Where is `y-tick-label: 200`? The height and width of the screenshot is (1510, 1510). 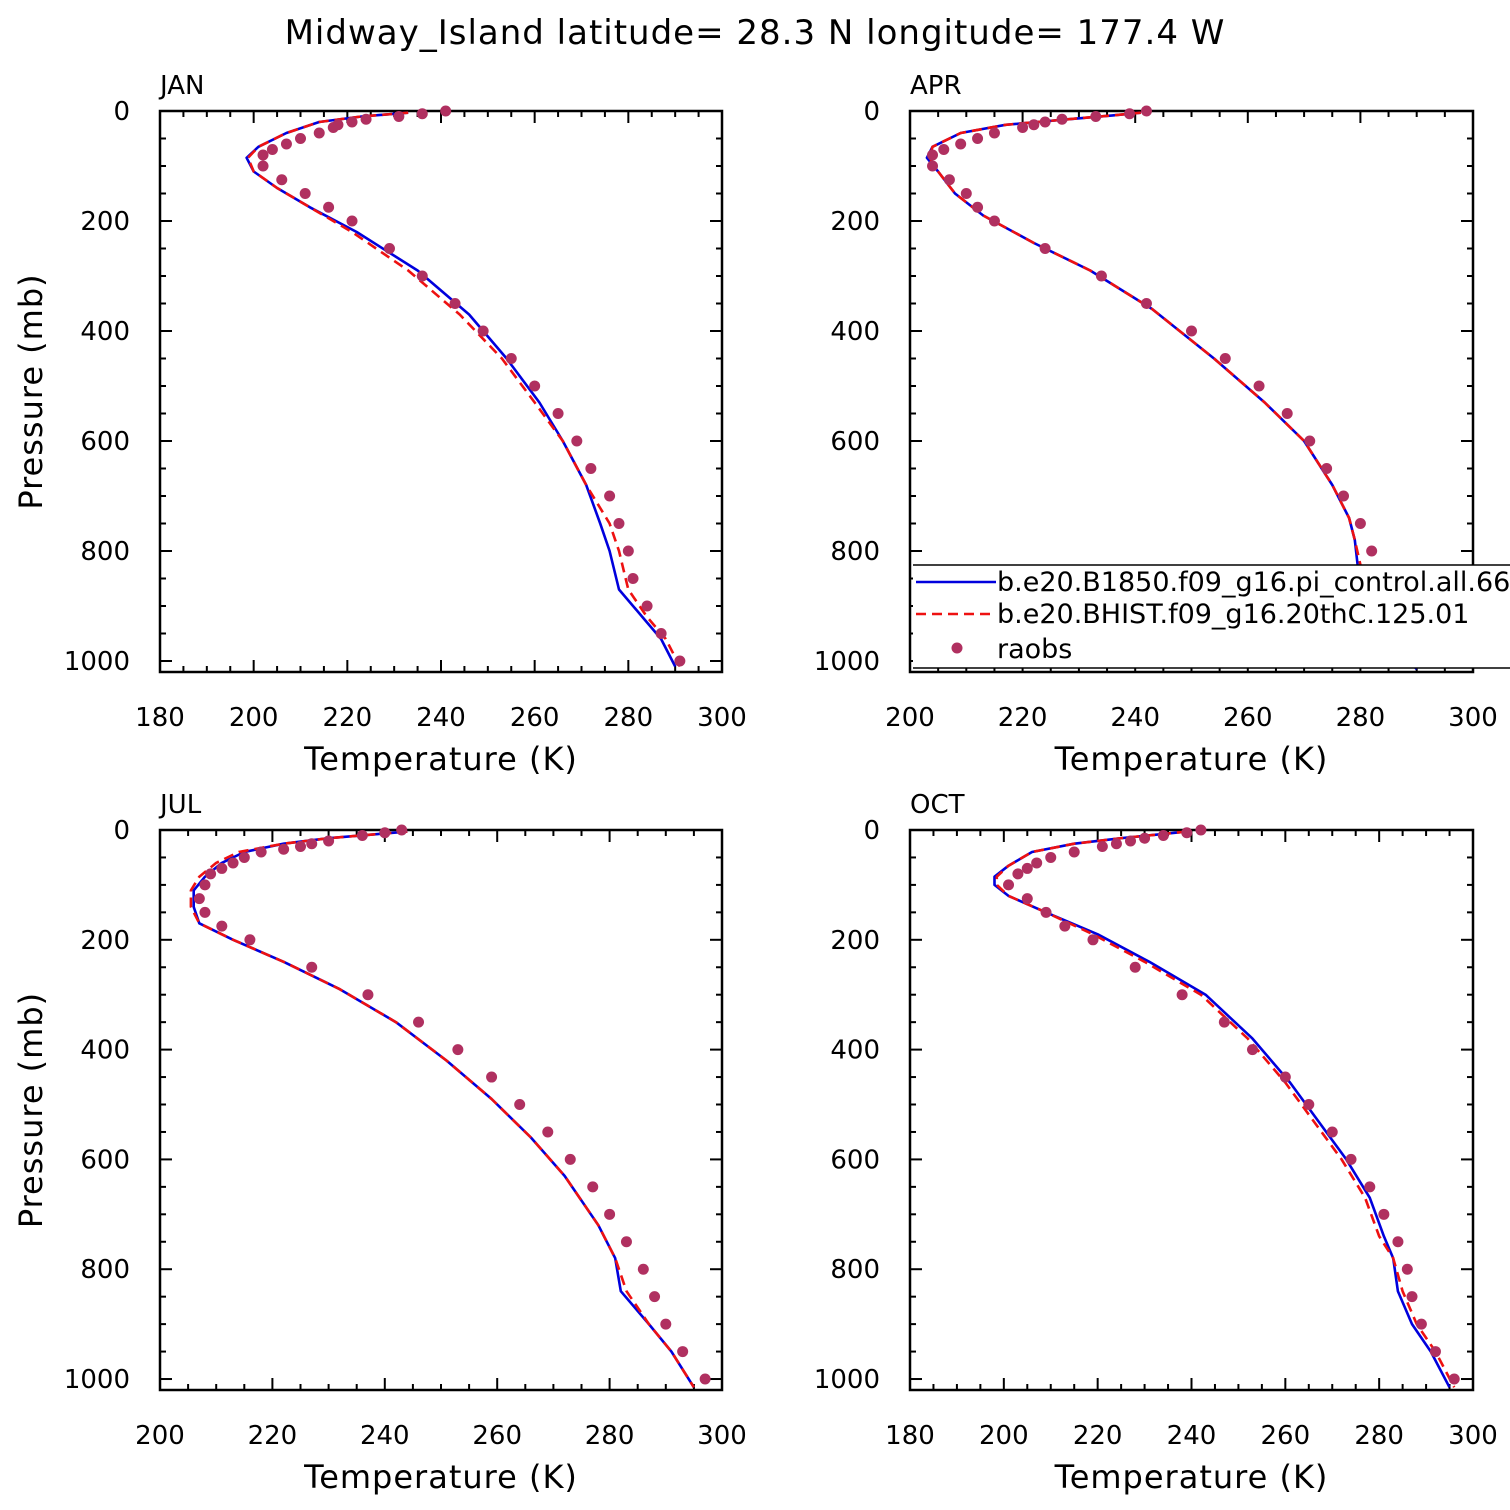 y-tick-label: 200 is located at coordinates (855, 941).